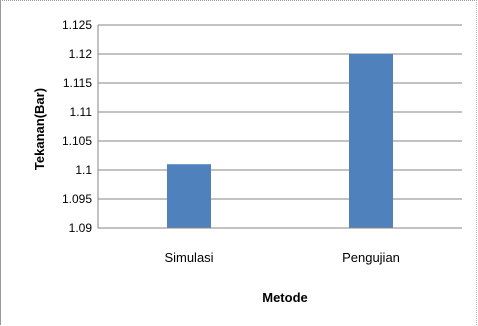 Image resolution: width=478 pixels, height=326 pixels. Describe the element at coordinates (77, 25) in the screenshot. I see `y-tick-label: 1.125` at that location.